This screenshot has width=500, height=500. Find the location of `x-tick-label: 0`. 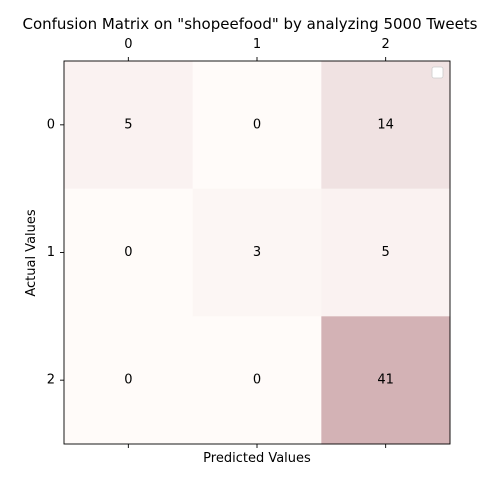

x-tick-label: 0 is located at coordinates (128, 44).